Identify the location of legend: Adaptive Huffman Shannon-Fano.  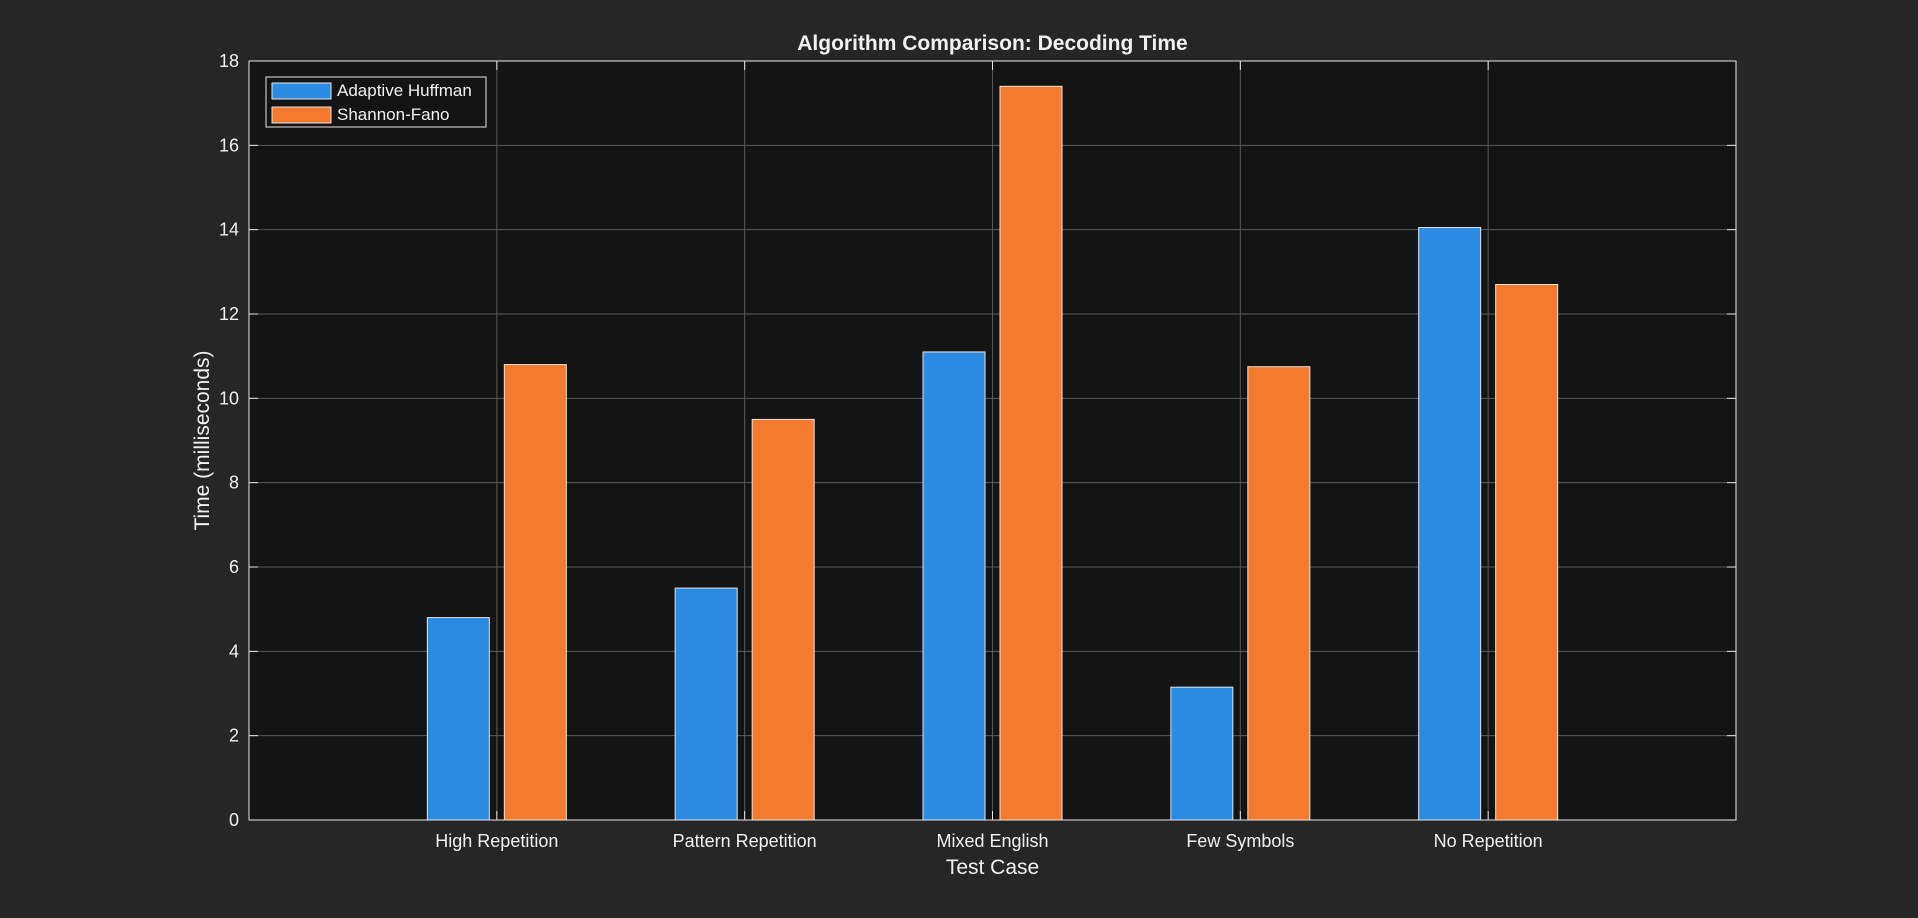
(376, 102).